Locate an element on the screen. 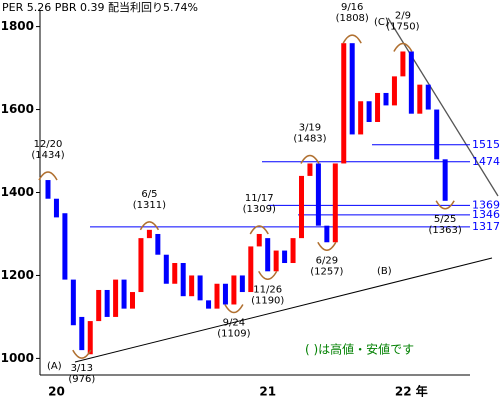  annotation-date: 11/17 is located at coordinates (259, 198).